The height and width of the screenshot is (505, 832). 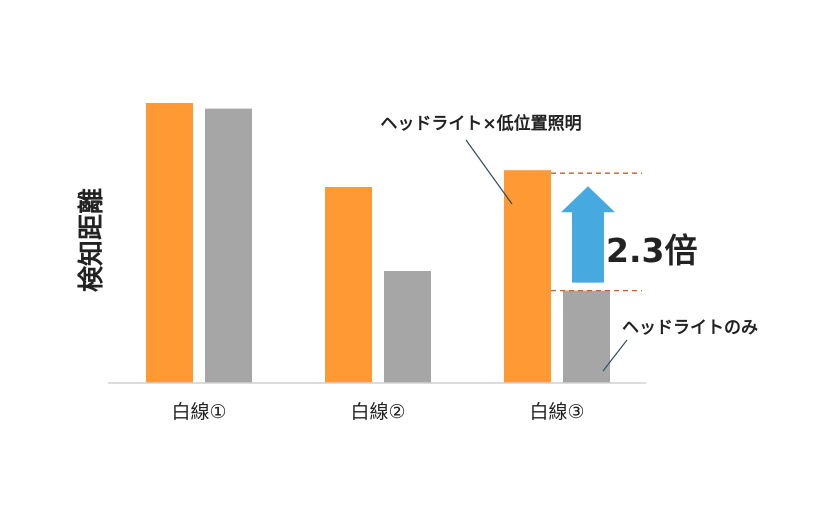 I want to click on annotation-layer: 2.3倍, so click(x=624, y=232).